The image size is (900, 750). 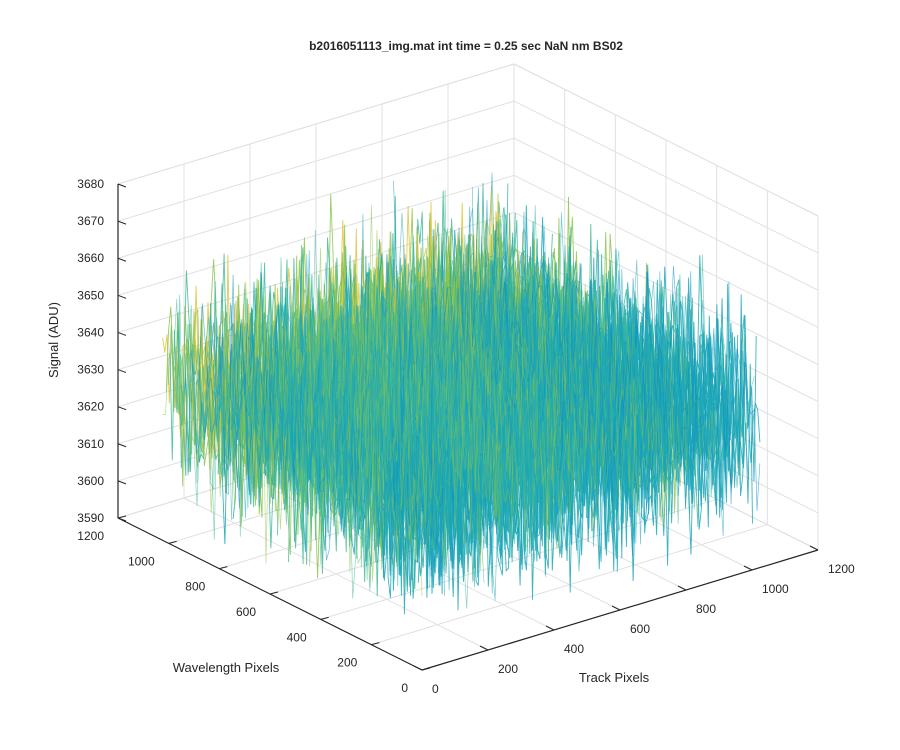 I want to click on z-tick-label: 3670, so click(x=90, y=221).